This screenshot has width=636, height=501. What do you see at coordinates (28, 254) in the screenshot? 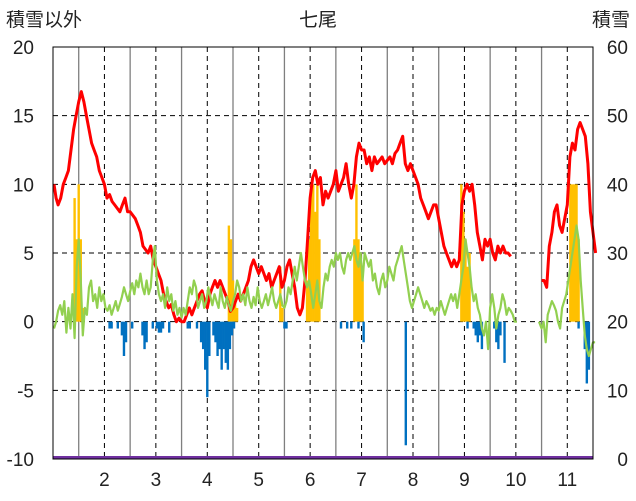
I see `left-y-tick-label: 5` at bounding box center [28, 254].